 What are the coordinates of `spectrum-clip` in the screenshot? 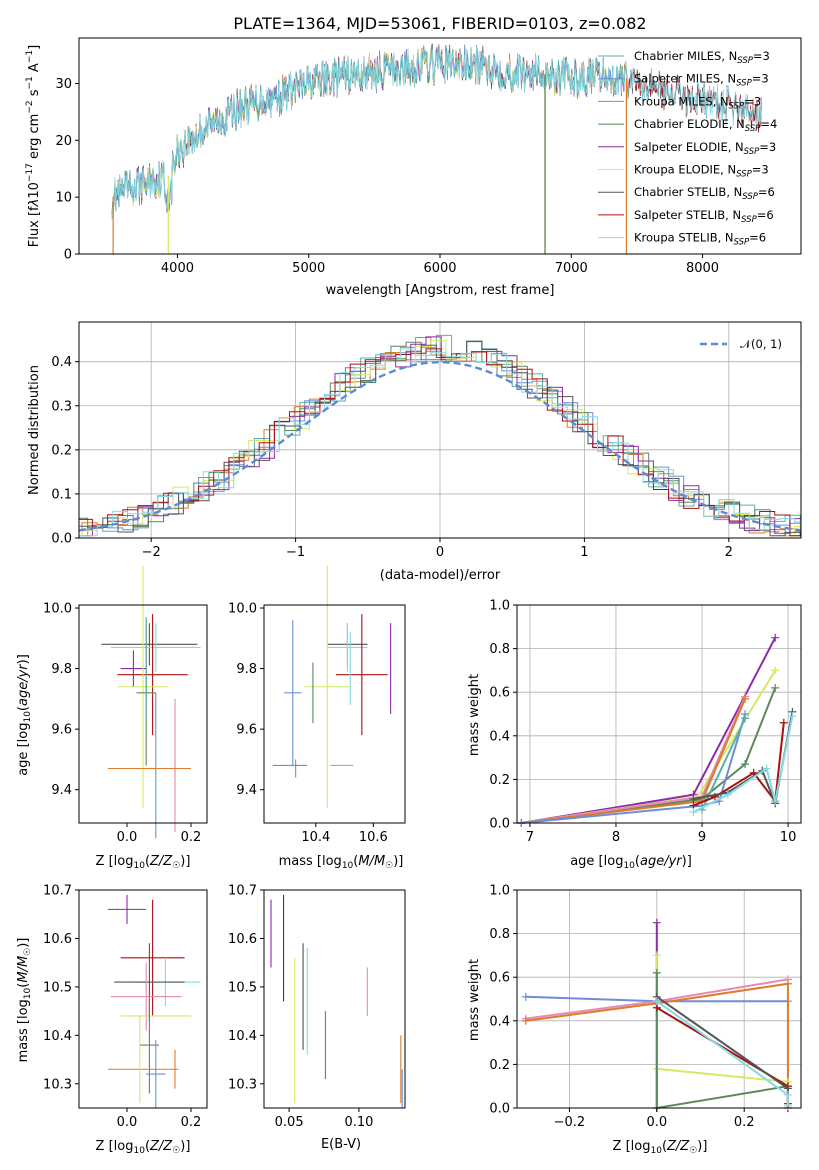 It's located at (436, 148).